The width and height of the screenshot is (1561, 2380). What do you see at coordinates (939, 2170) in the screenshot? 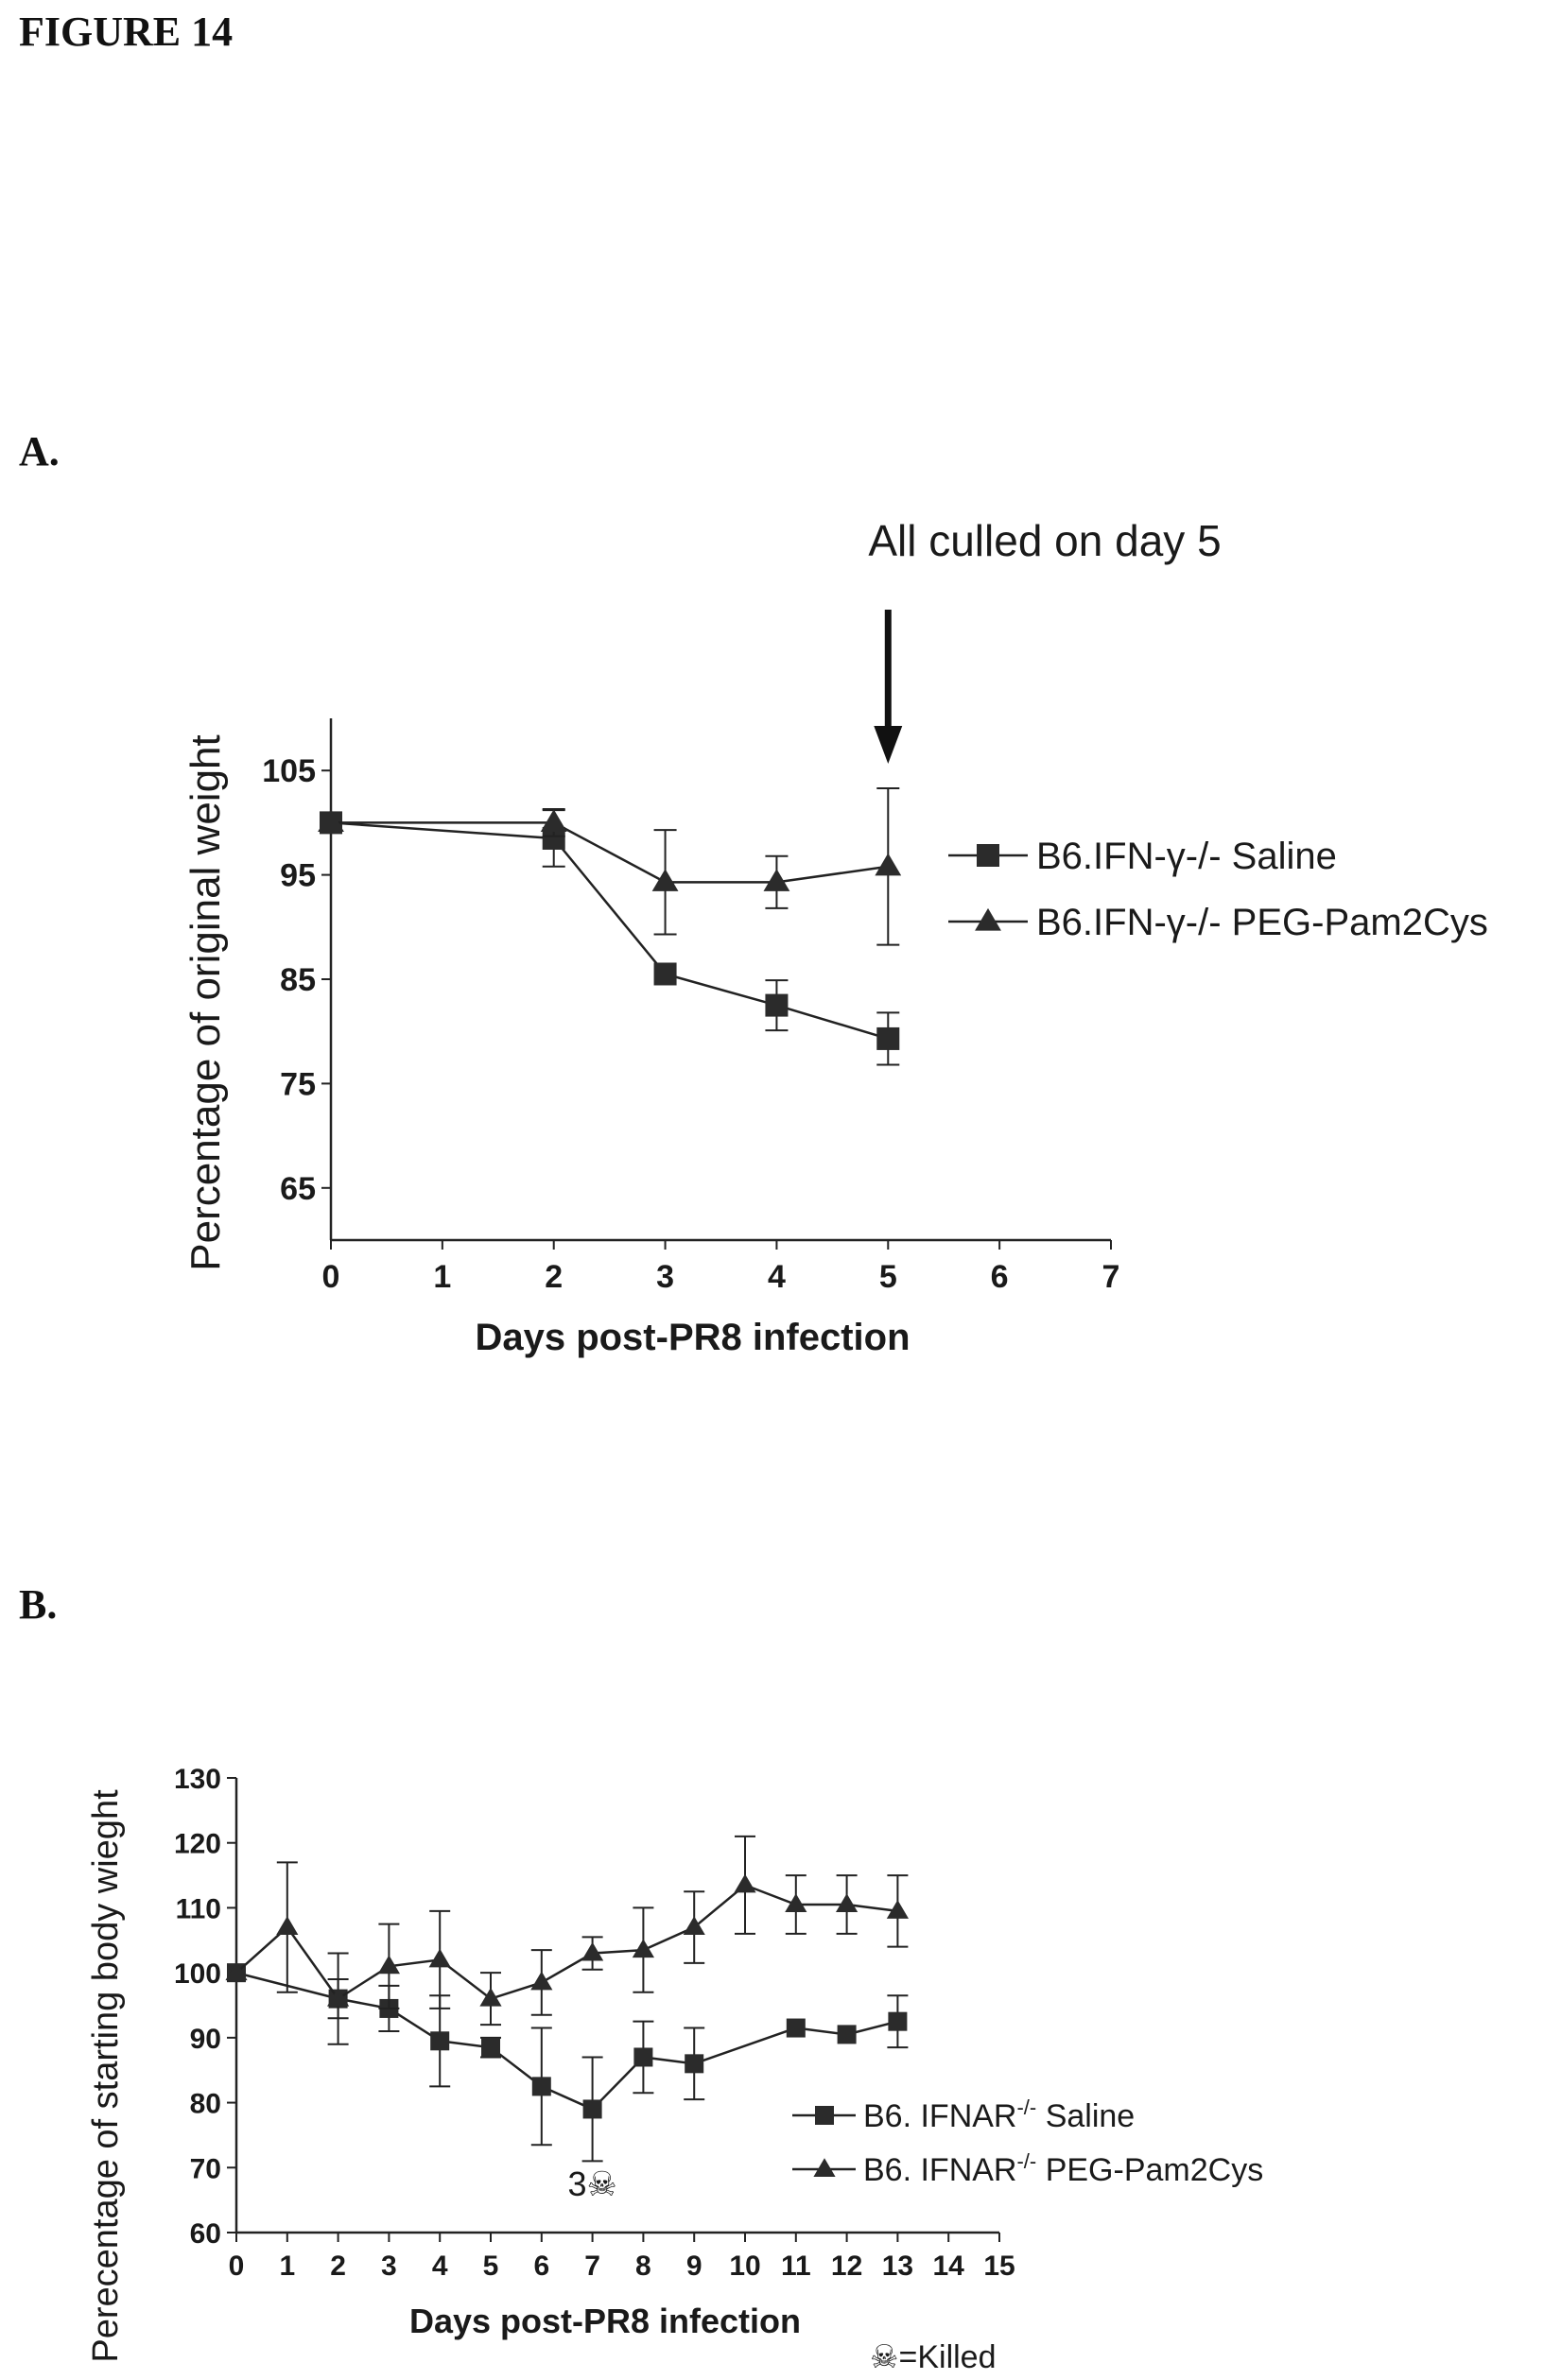
I see `legend-1-label-prefix: B6. IFNAR` at bounding box center [939, 2170].